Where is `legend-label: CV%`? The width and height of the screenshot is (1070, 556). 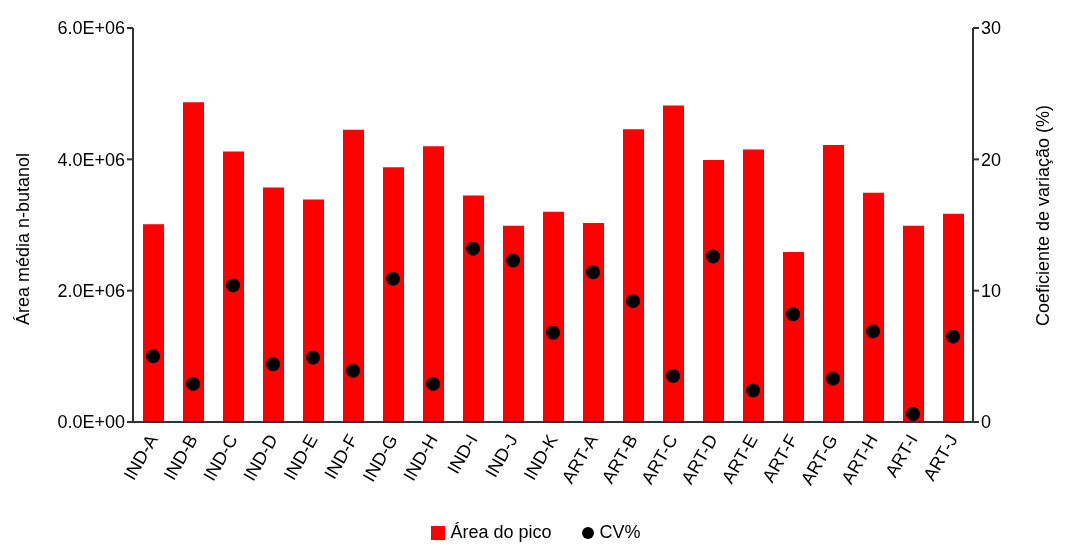
legend-label: CV% is located at coordinates (620, 532).